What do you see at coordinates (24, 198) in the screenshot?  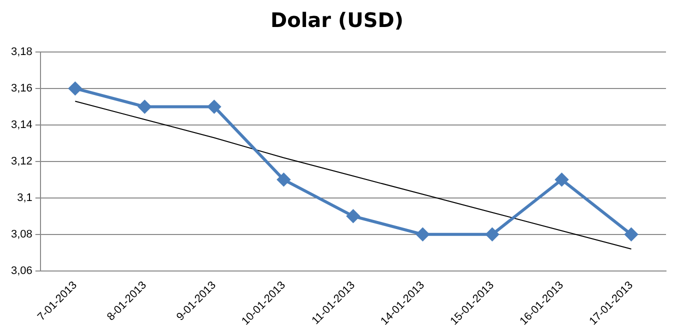 I see `y-tick-label: 3,1` at bounding box center [24, 198].